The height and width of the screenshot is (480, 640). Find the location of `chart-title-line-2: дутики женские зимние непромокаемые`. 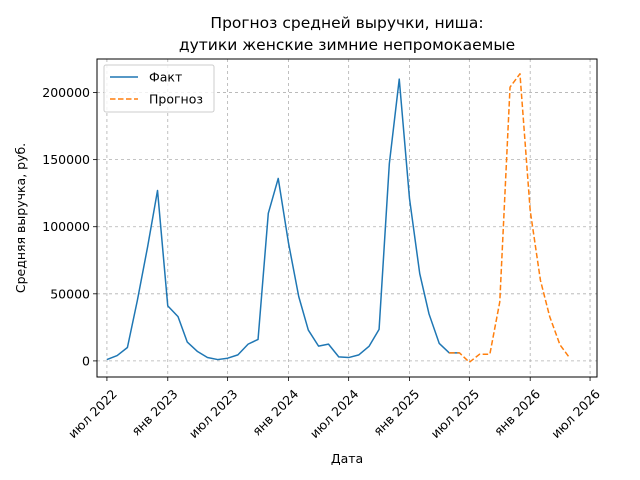

chart-title-line-2: дутики женские зимние непромокаемые is located at coordinates (347, 45).